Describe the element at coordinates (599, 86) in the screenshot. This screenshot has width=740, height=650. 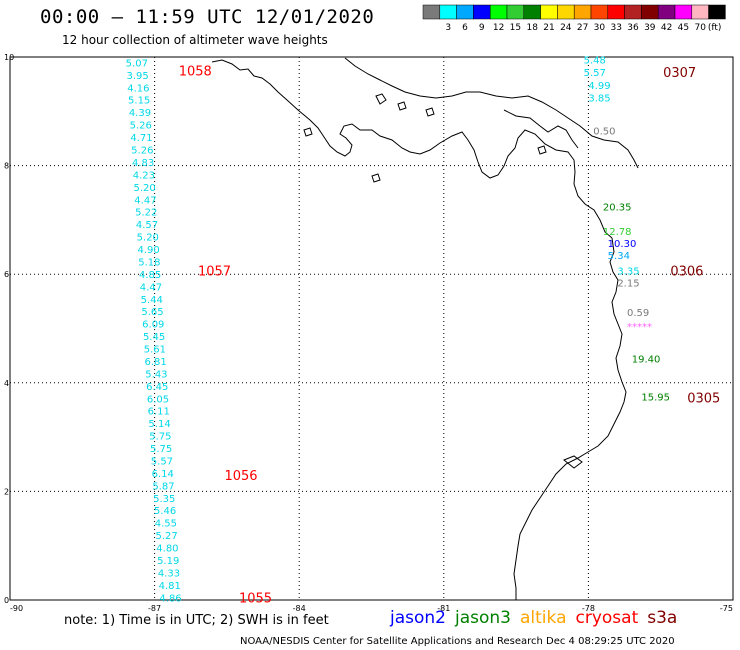
I see `wave-height-value: 4.99` at that location.